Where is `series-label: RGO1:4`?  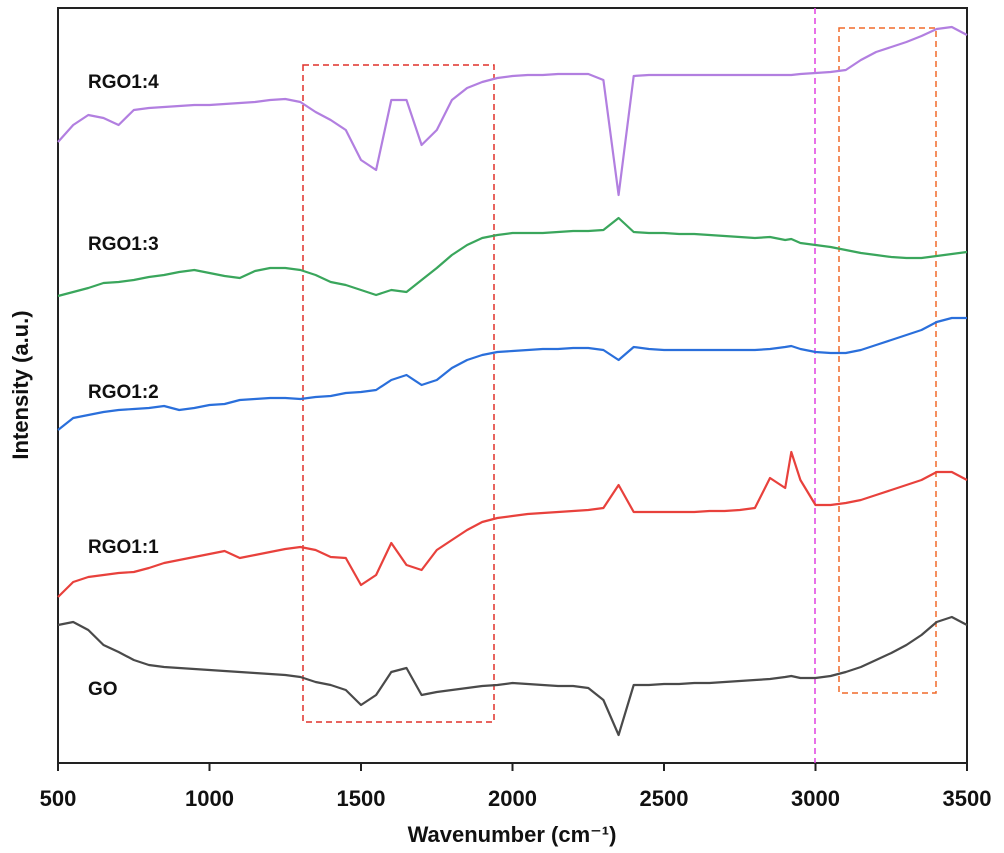 series-label: RGO1:4 is located at coordinates (123, 82).